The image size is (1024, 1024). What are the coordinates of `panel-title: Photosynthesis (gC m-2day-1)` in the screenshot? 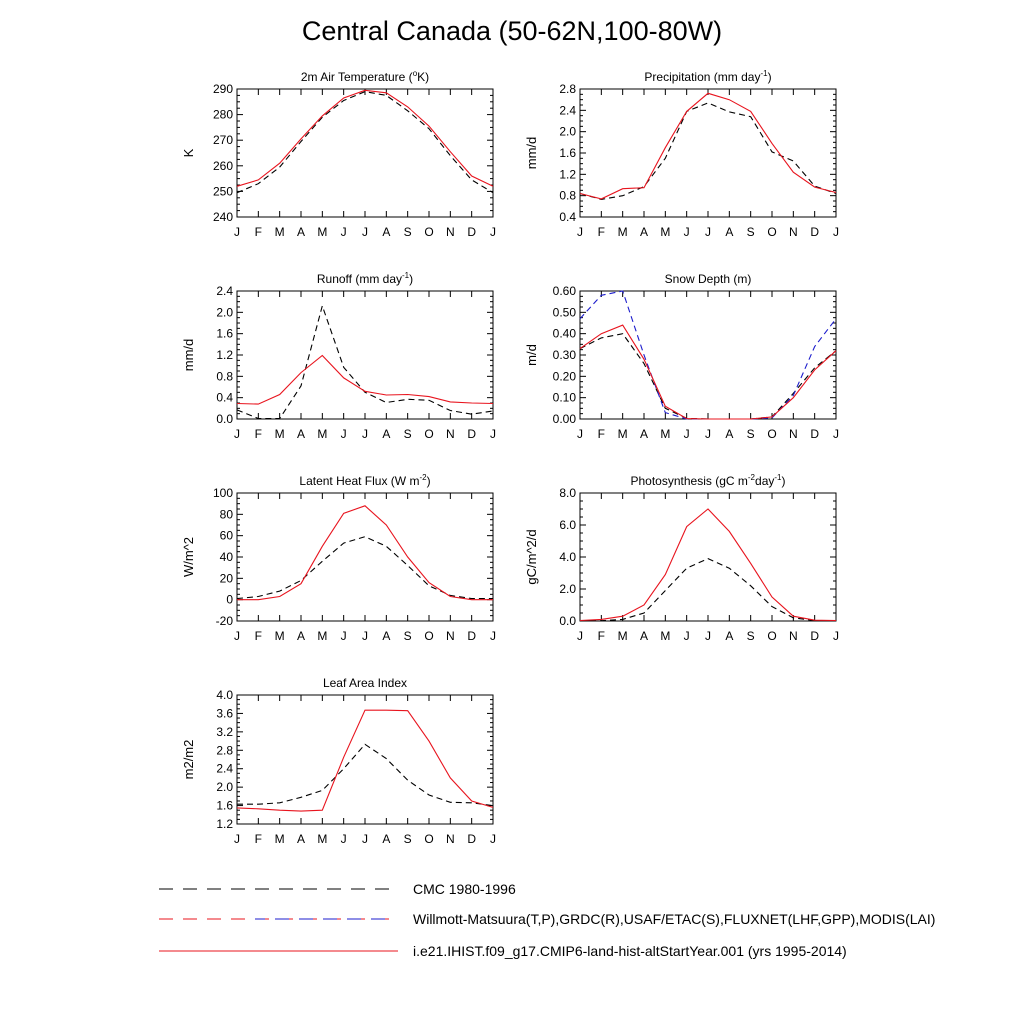 It's located at (708, 480).